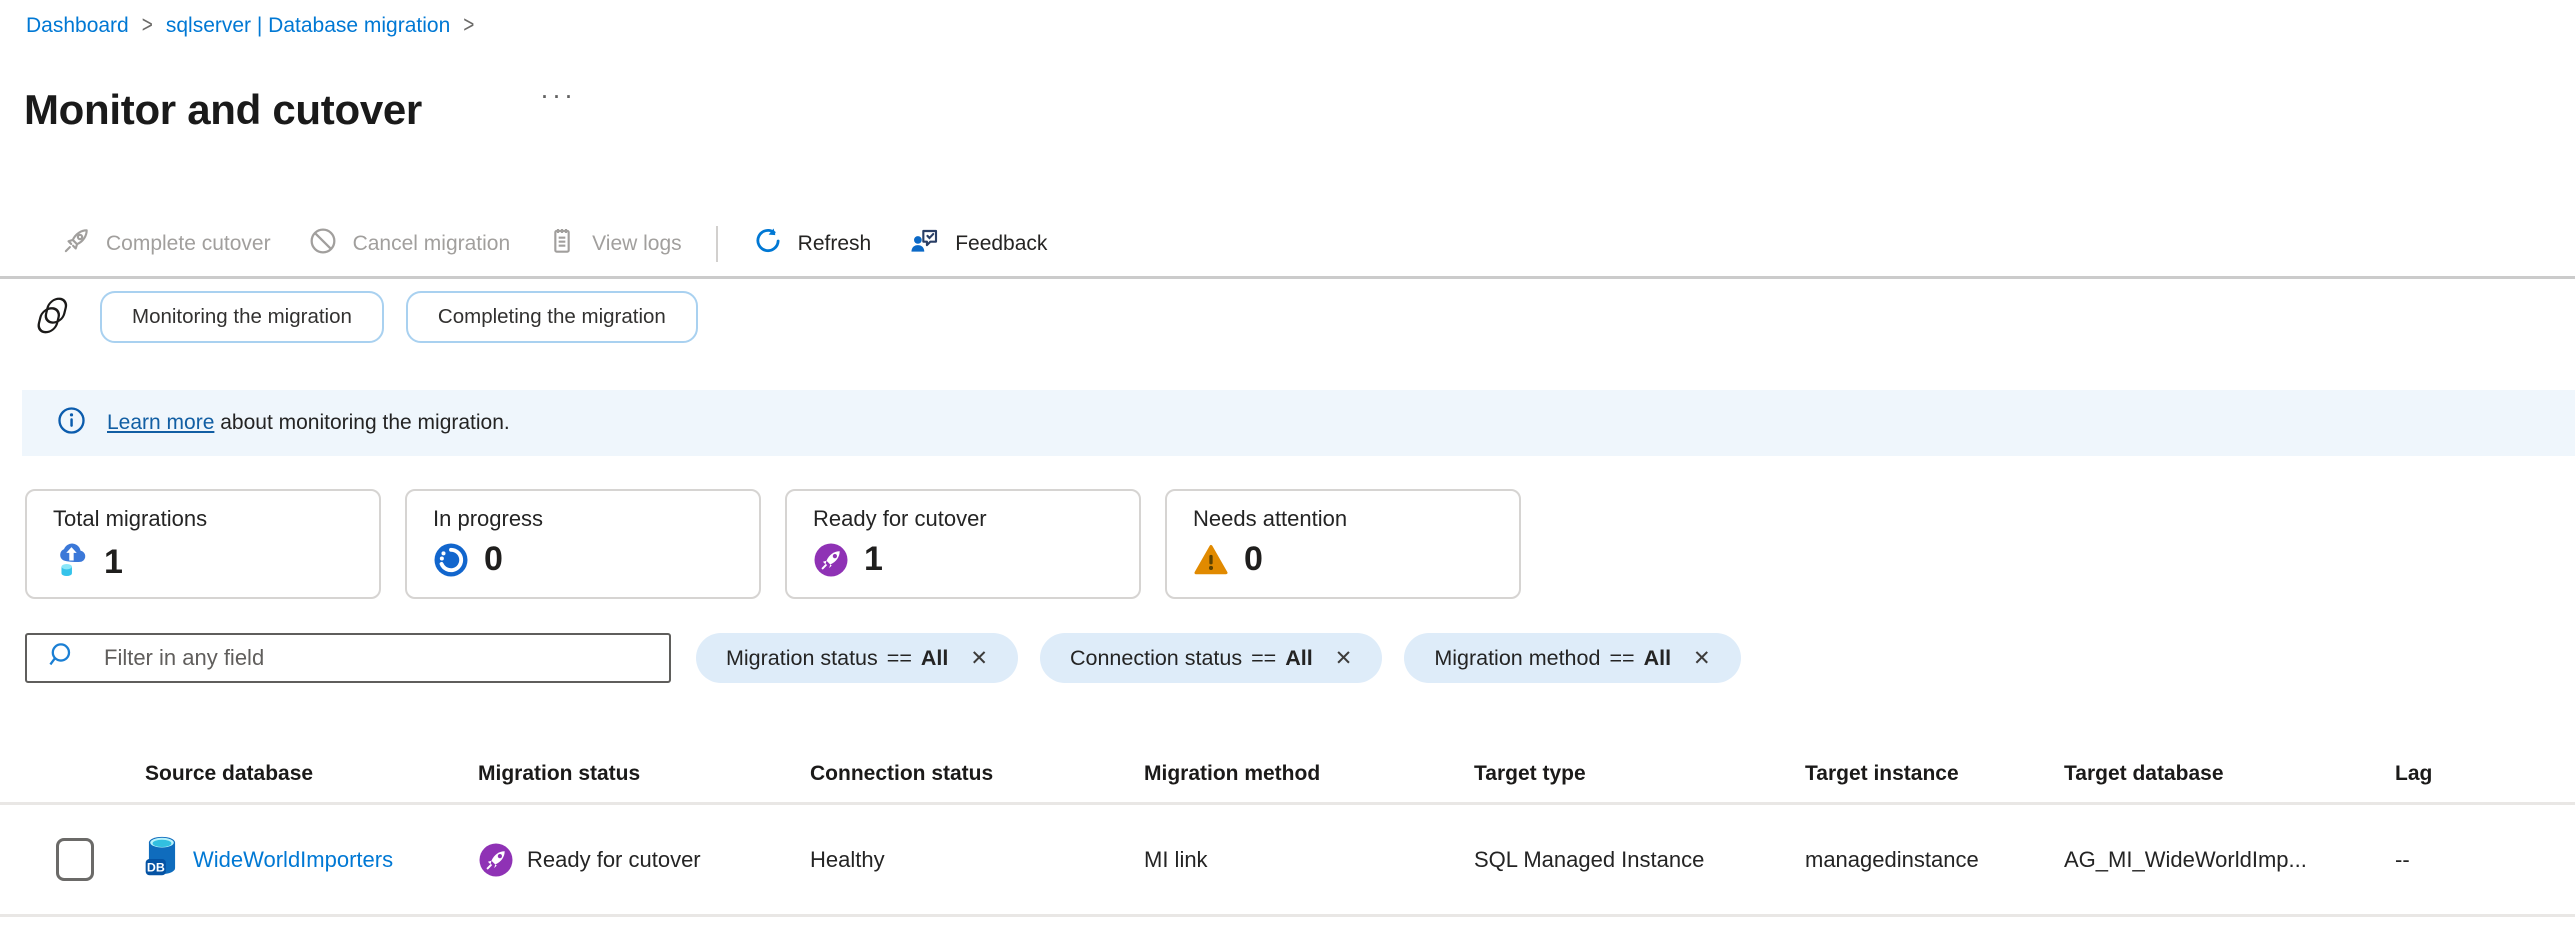 The height and width of the screenshot is (940, 2575). I want to click on copilot-icon, so click(51, 317).